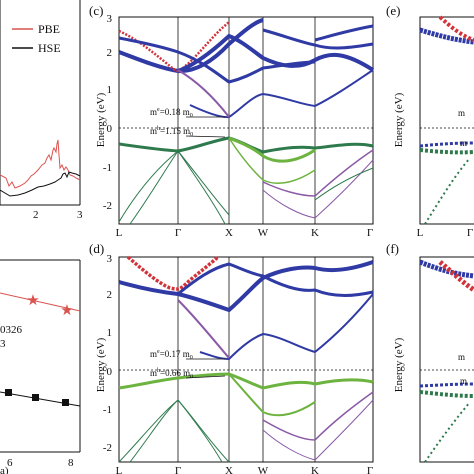 Image resolution: width=474 pixels, height=474 pixels. What do you see at coordinates (263, 469) in the screenshot?
I see `panel-d-kpoint: W` at bounding box center [263, 469].